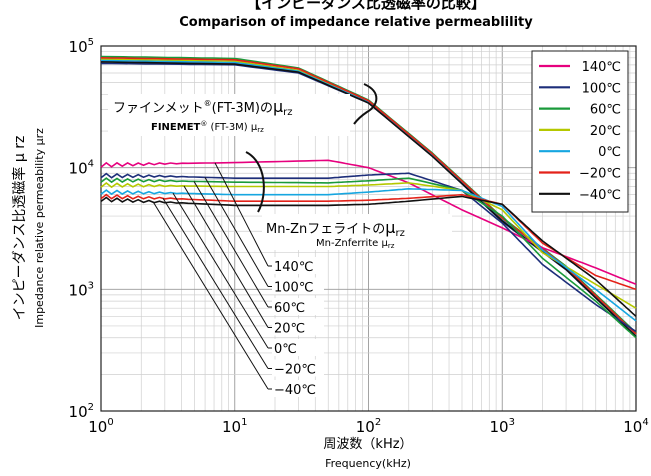  Describe the element at coordinates (39, 228) in the screenshot. I see `y-axis-label-en: Impedance relative permeability μrz` at that location.